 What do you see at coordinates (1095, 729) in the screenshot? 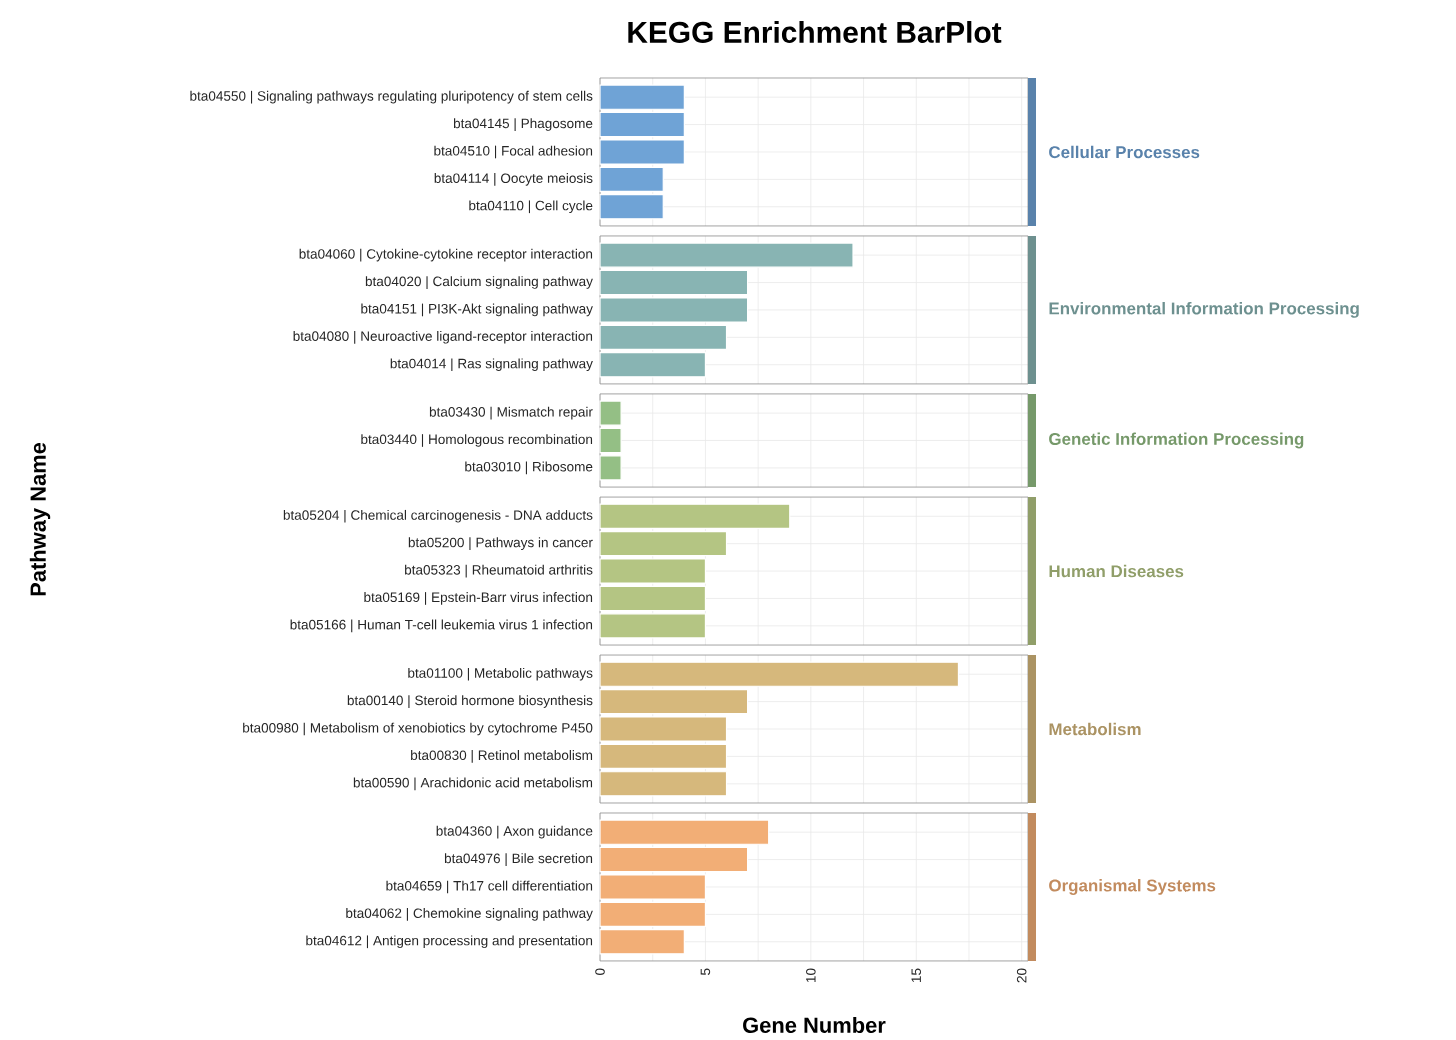
I see `text: Metabolism` at bounding box center [1095, 729].